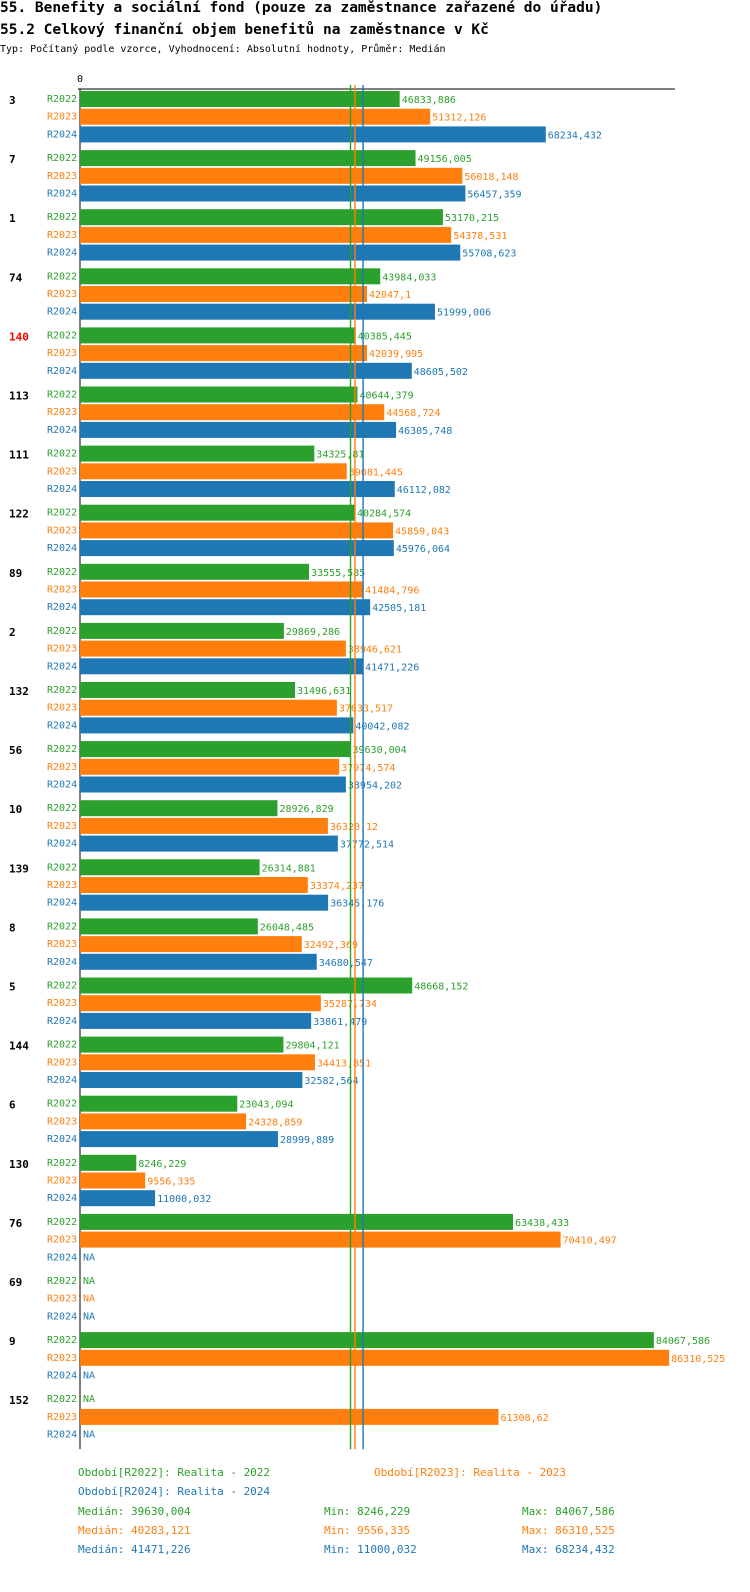 This screenshot has height=1592, width=750. Describe the element at coordinates (422, 531) in the screenshot. I see `value-label: 45859,043` at that location.